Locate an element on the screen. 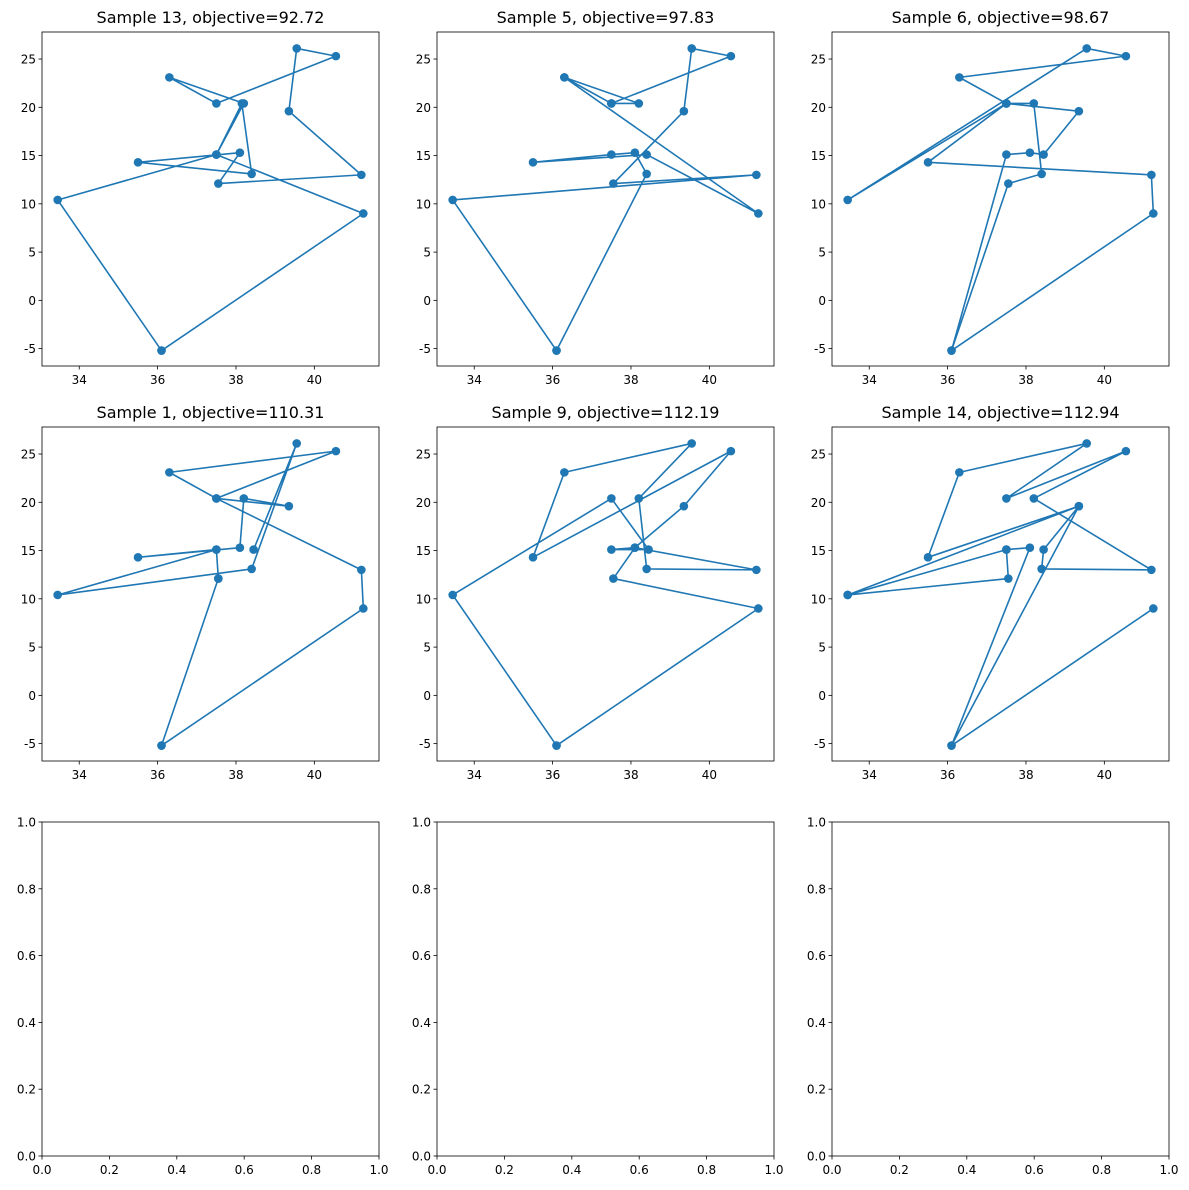  subplot-8: 0.0 0.2 0.4 0.6 0.8 1.0 0.0 0.2 0.4 0.6 0.8 1.0 is located at coordinates (598, 997).